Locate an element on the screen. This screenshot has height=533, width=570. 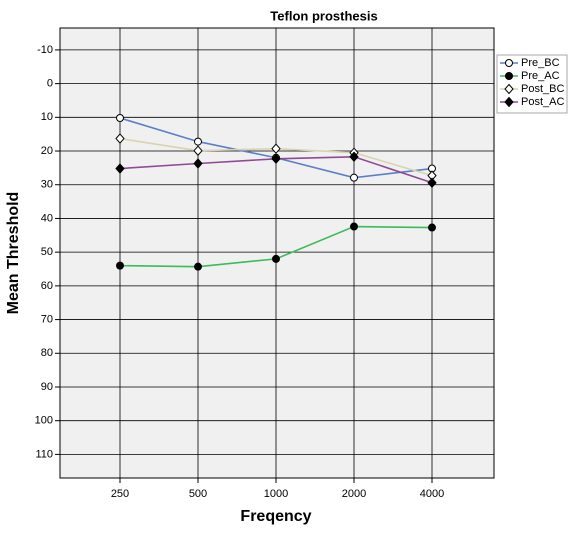
y-tick-label: 110 is located at coordinates (44, 454).